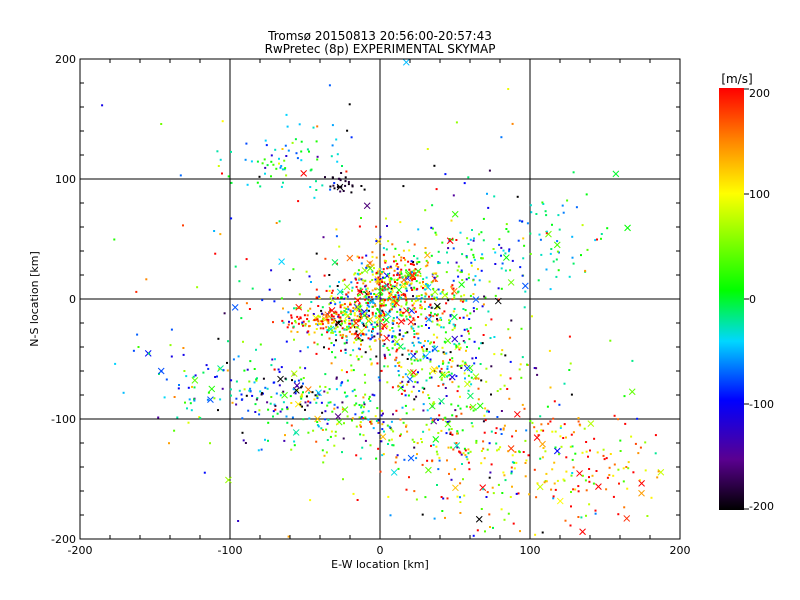  Describe the element at coordinates (63, 419) in the screenshot. I see `y-tick-label: -100` at that location.